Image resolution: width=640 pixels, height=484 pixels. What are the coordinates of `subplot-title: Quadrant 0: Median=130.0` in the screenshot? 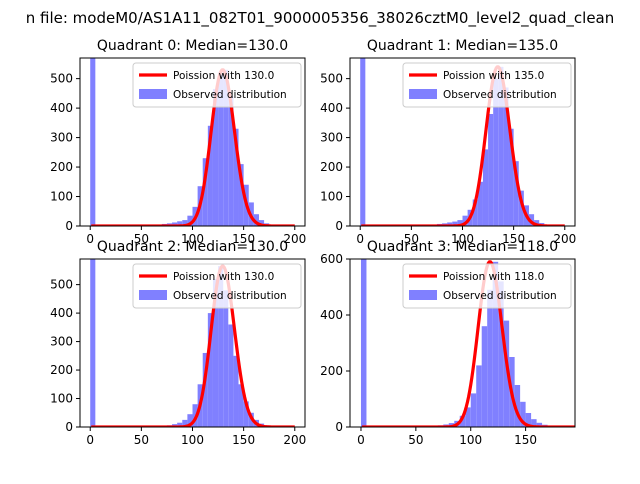 It's located at (192, 46).